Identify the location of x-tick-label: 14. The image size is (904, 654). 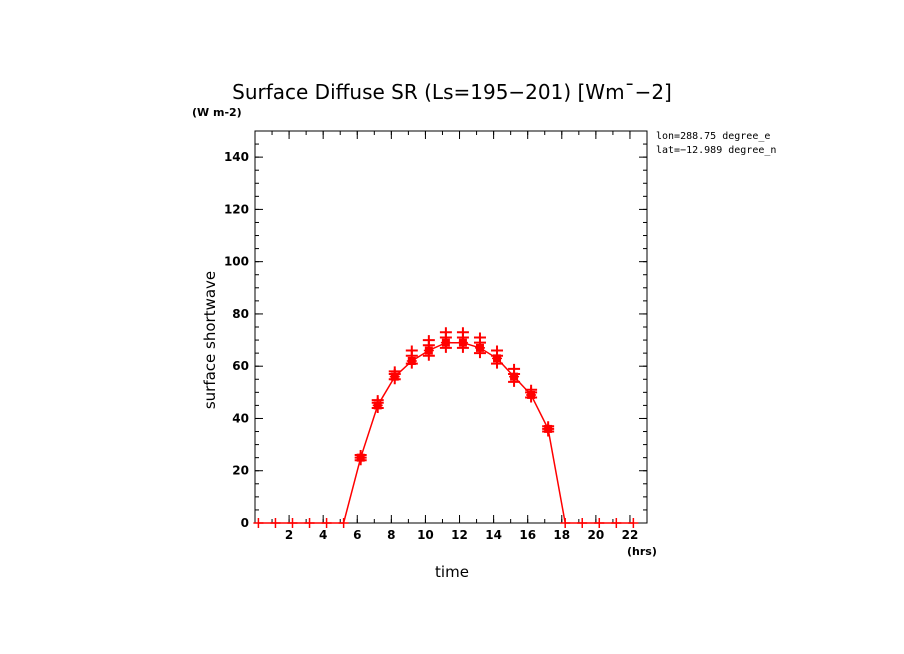
(493, 535).